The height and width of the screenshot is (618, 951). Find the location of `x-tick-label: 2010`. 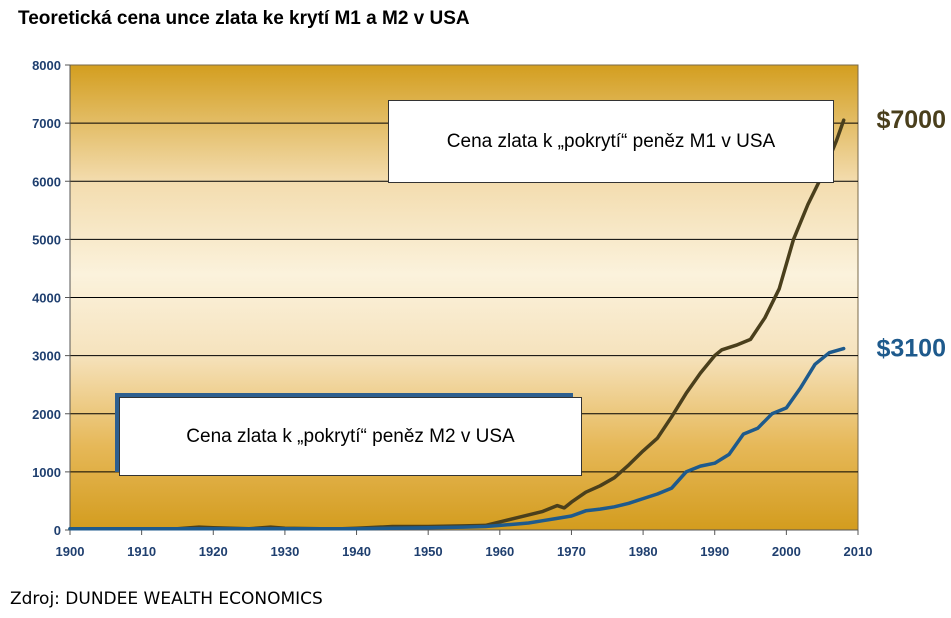

x-tick-label: 2010 is located at coordinates (858, 551).